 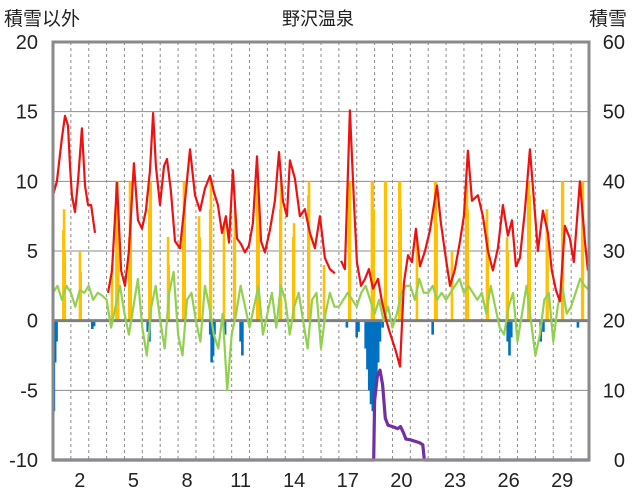 What do you see at coordinates (294, 481) in the screenshot?
I see `x-tick-label: 14` at bounding box center [294, 481].